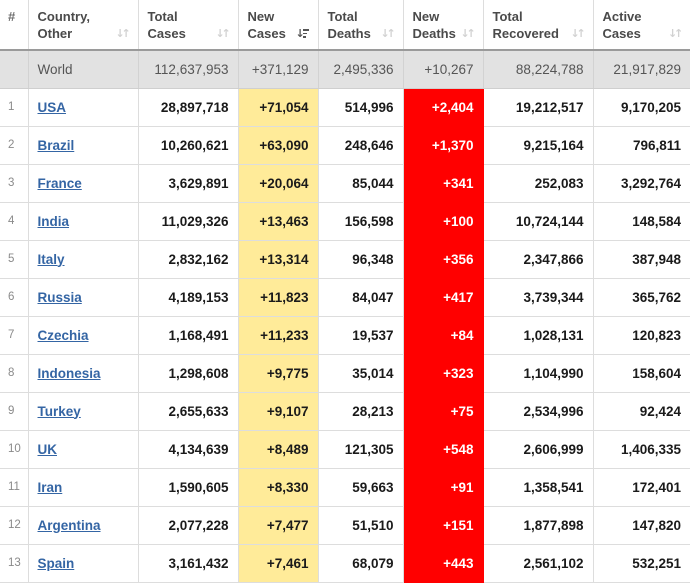 This screenshot has width=690, height=588. Describe the element at coordinates (538, 525) in the screenshot. I see `row-total-recovered: 1,877,898` at that location.